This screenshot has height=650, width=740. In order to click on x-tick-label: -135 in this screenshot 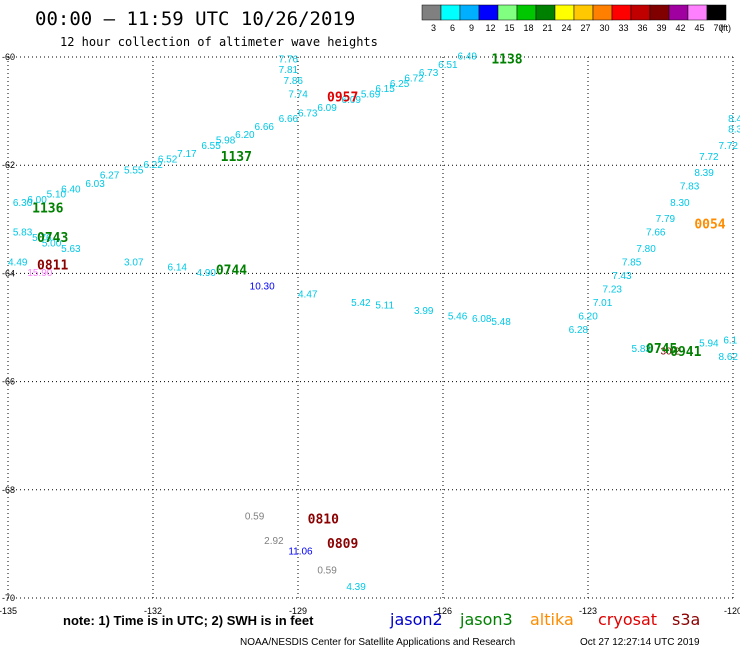, I will do `click(8, 611)`.